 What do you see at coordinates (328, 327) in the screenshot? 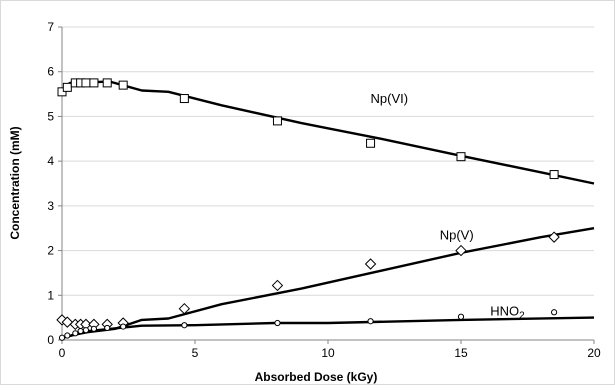
I see `fit-line-hno2` at bounding box center [328, 327].